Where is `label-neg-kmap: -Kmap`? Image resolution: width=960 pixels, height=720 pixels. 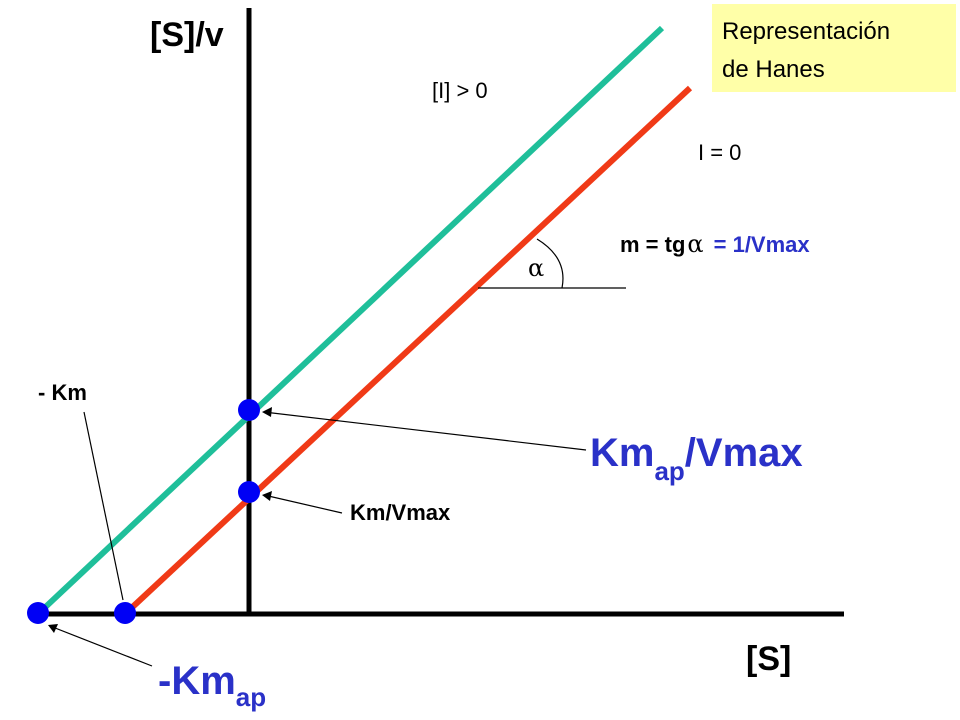
label-neg-kmap: -Kmap is located at coordinates (212, 685).